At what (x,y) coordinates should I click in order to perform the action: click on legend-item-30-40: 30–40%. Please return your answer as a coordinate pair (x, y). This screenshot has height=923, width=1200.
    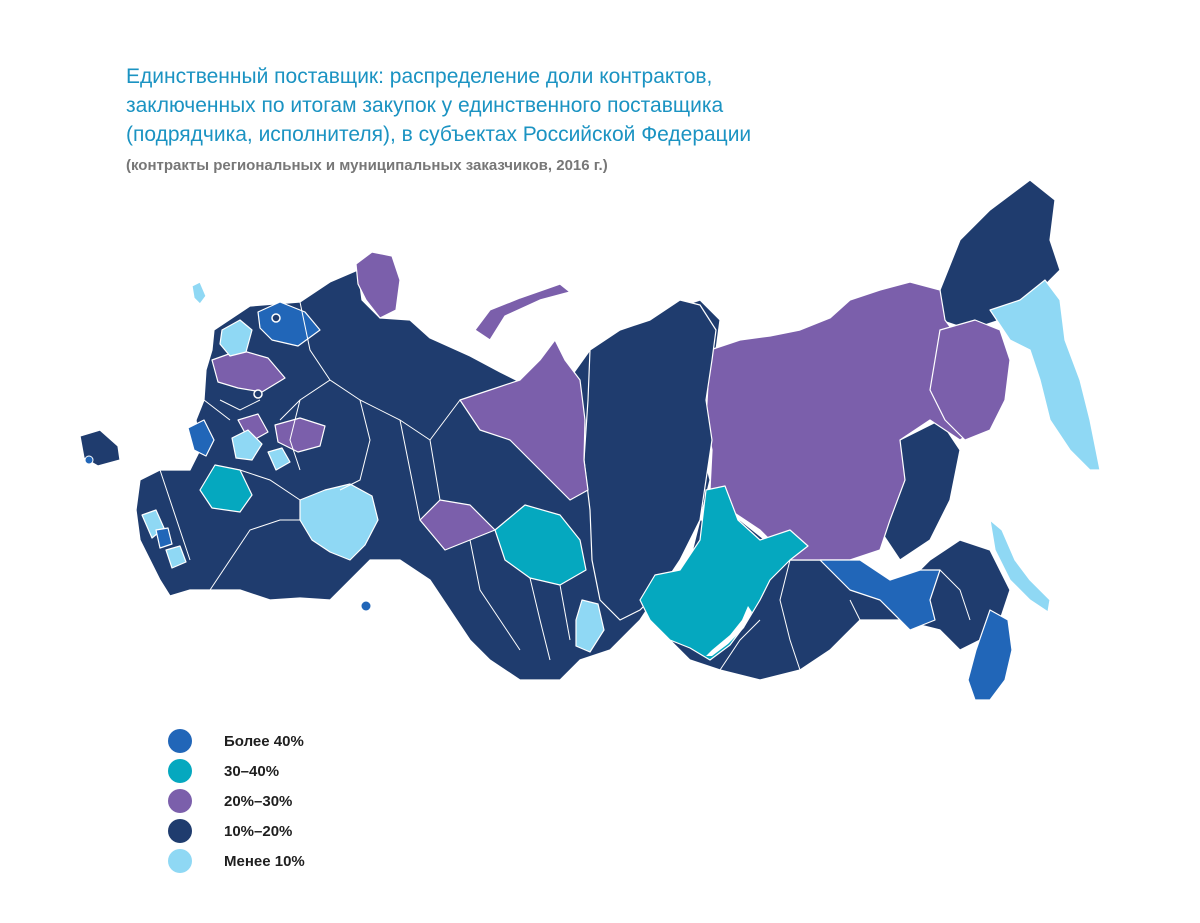
    Looking at the image, I should click on (236, 771).